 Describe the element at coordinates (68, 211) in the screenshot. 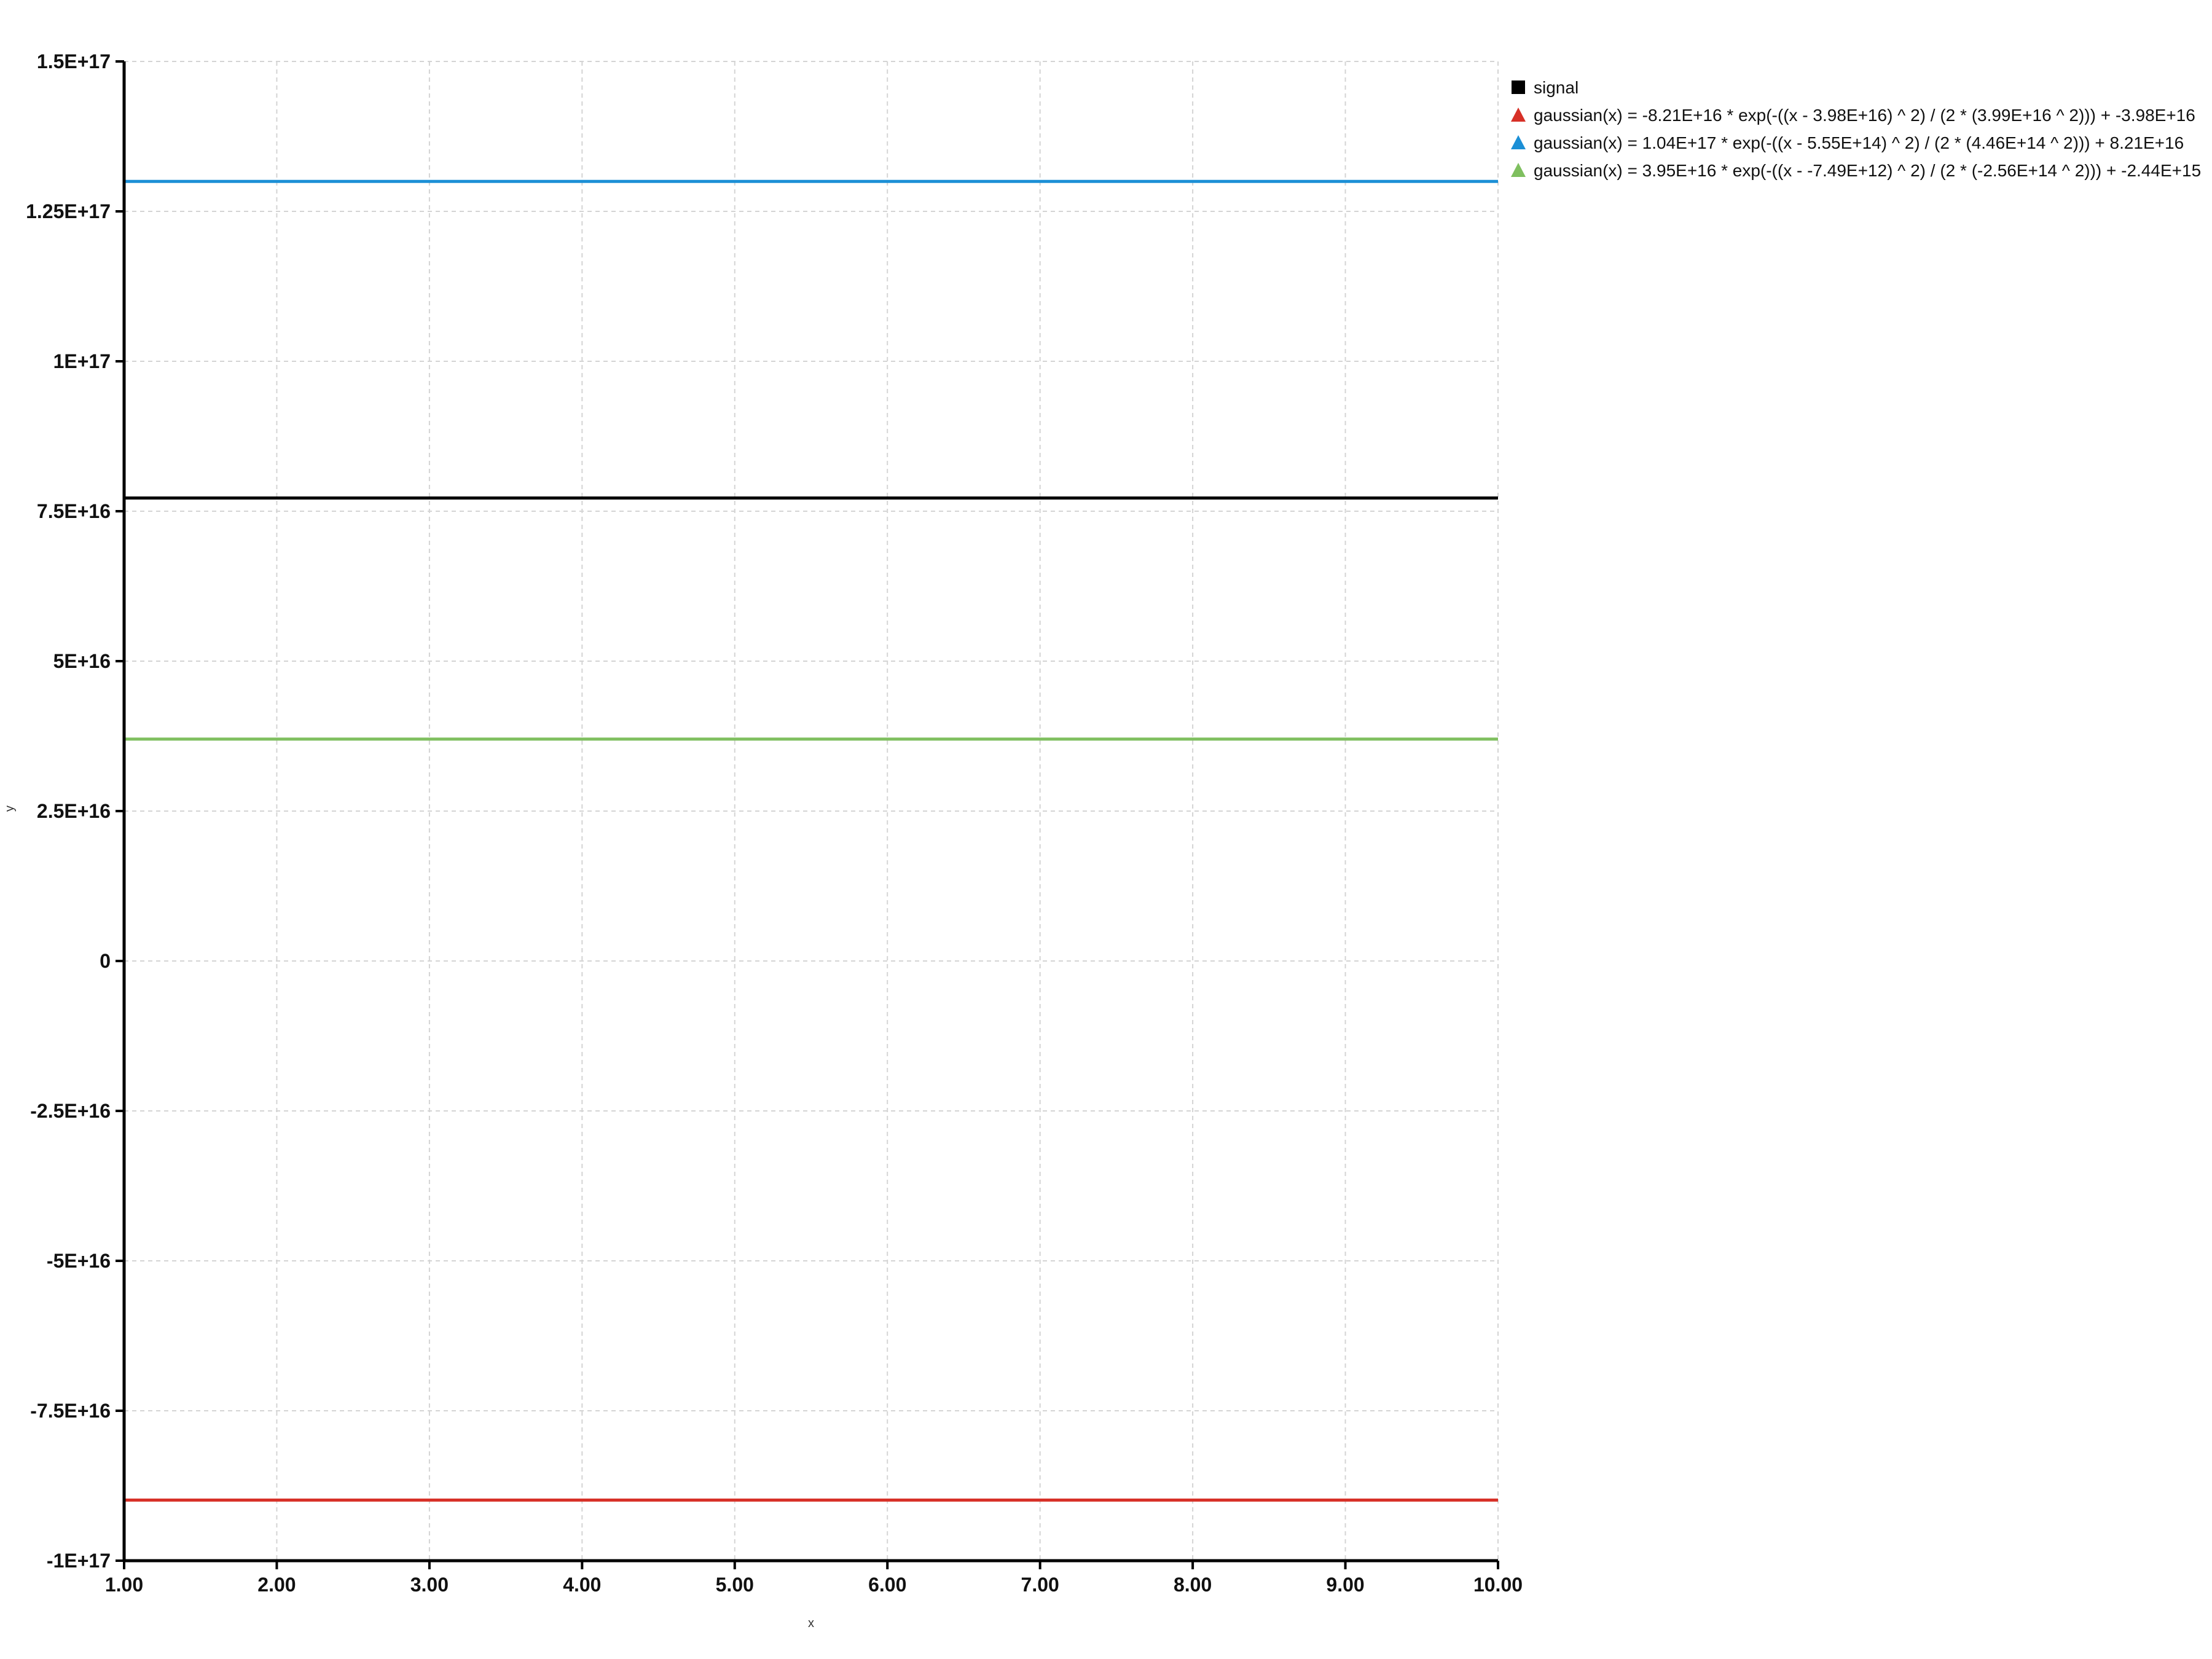

I see `y-tick-label: 1.25E+17` at that location.